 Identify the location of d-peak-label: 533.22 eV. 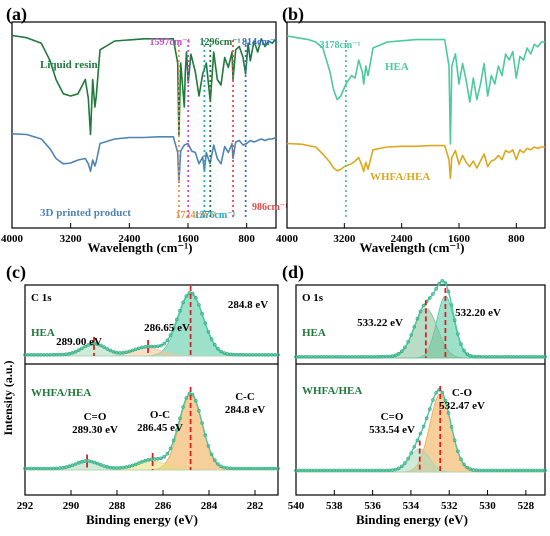
(380, 323).